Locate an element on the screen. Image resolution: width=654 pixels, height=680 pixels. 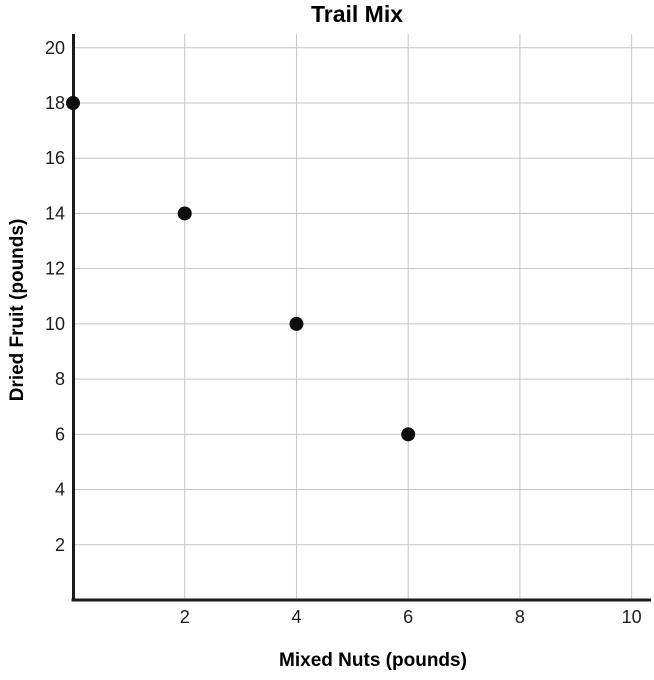
y-tick-labels: 2 4 6 8 10 12 14 16 18 20 is located at coordinates (55, 296).